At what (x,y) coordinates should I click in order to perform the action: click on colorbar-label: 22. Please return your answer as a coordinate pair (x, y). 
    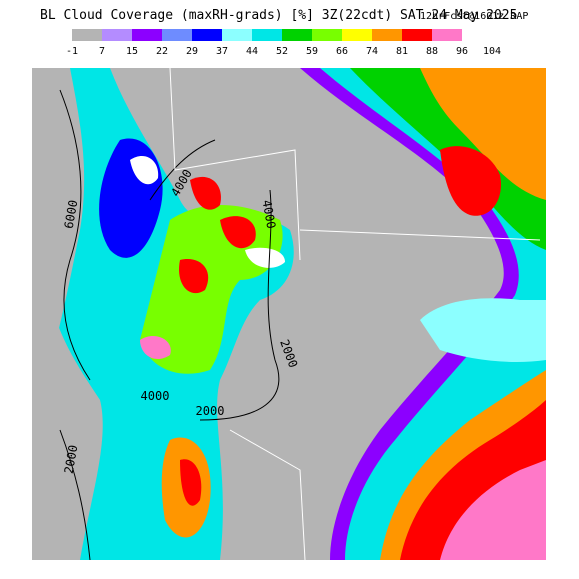
    Looking at the image, I should click on (162, 51).